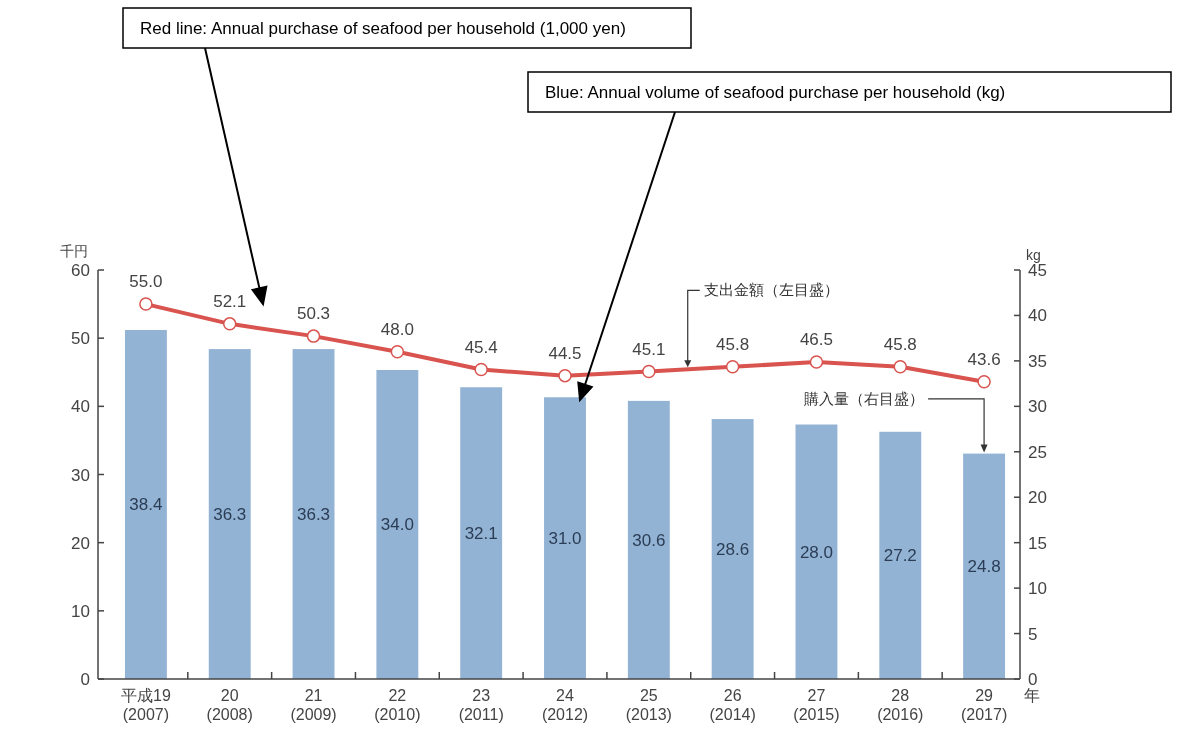  What do you see at coordinates (80, 611) in the screenshot?
I see `y-tick-label: 10` at bounding box center [80, 611].